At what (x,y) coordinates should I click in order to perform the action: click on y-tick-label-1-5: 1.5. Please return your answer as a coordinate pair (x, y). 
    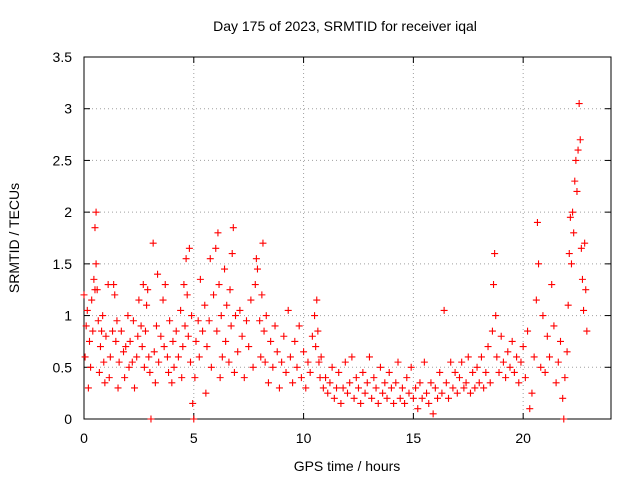
    Looking at the image, I should click on (63, 264).